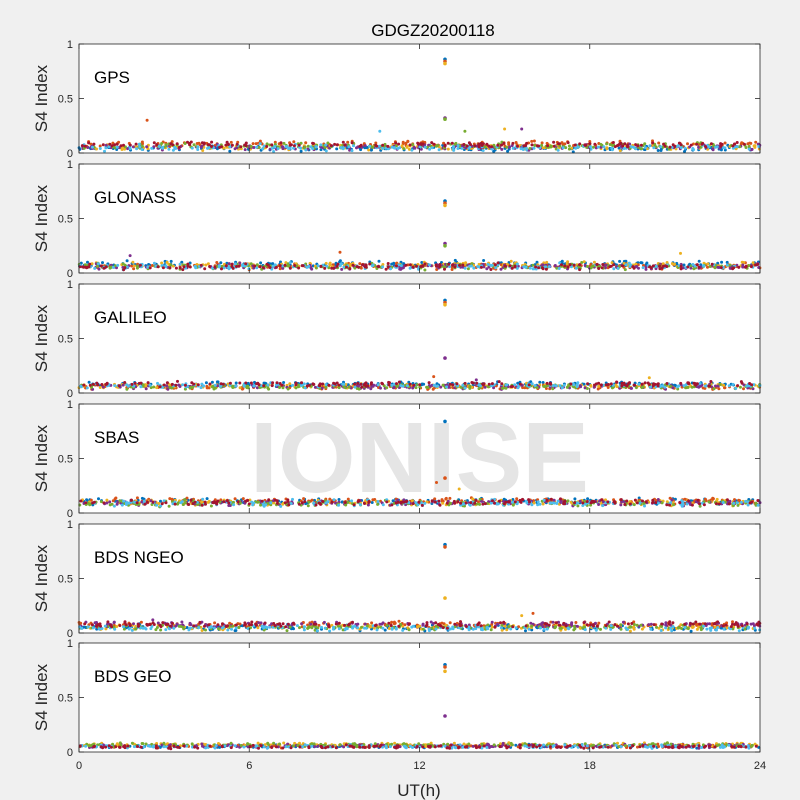 The image size is (800, 800). What do you see at coordinates (41, 338) in the screenshot?
I see `y-axis-label: S4 Index` at bounding box center [41, 338].